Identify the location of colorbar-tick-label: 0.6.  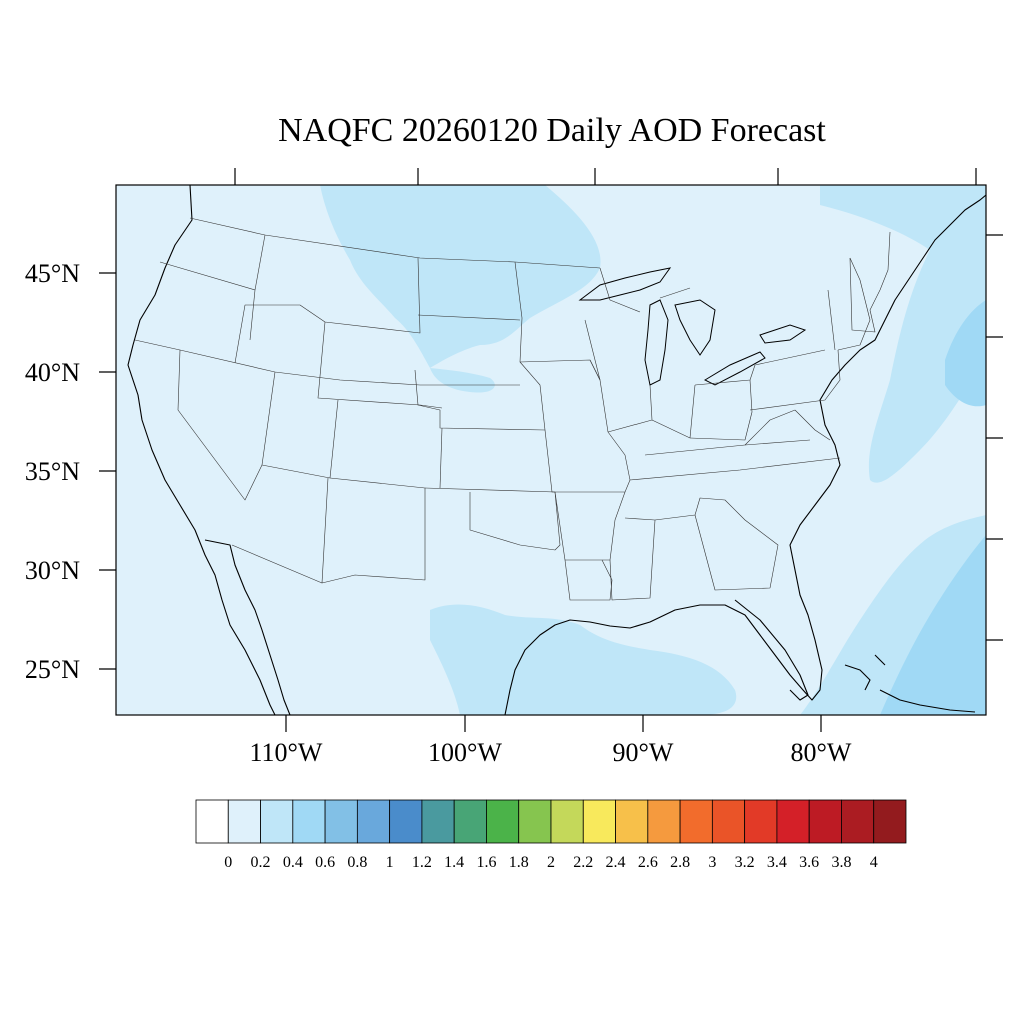
(325, 862).